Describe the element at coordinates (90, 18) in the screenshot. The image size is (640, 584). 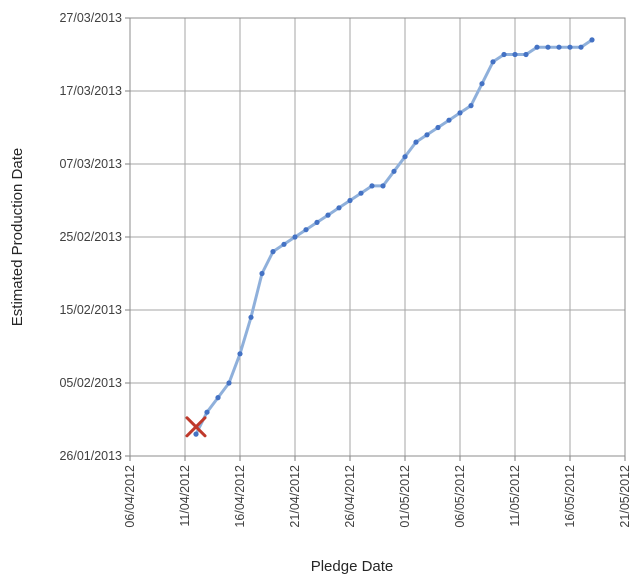
I see `y-tick-label: 27/03/2013` at that location.